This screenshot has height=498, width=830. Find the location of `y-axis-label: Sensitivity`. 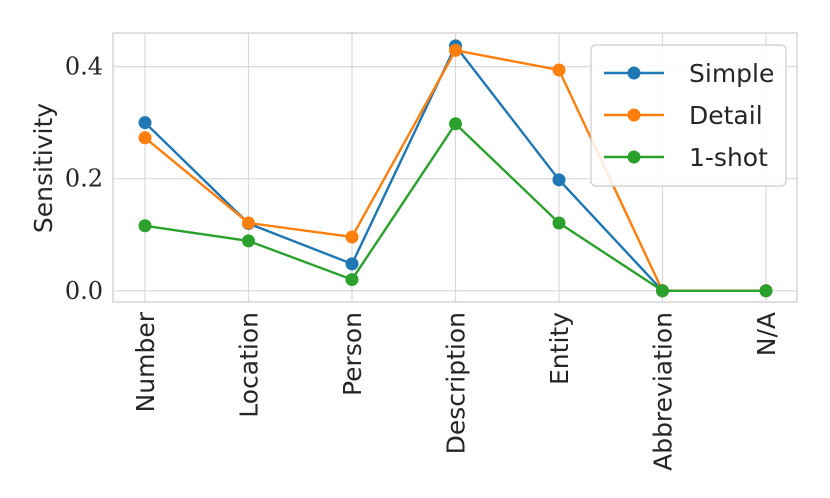

y-axis-label: Sensitivity is located at coordinates (43, 168).